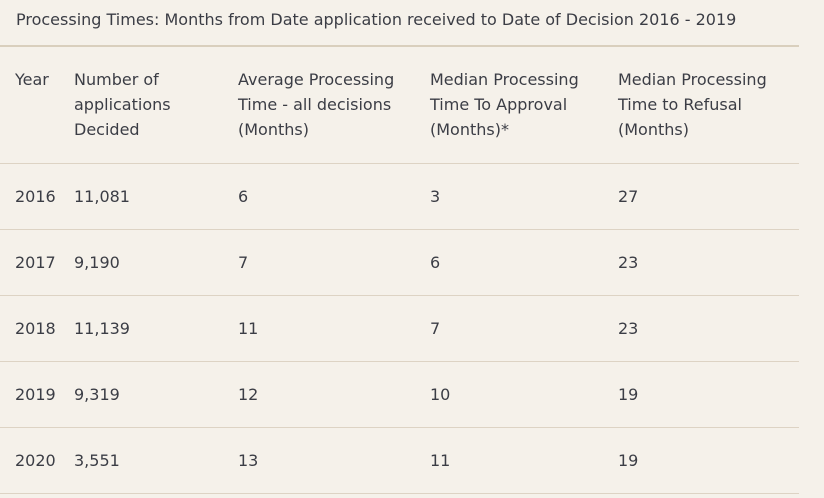  I want to click on table-row: 2017 9,190 7 6 23, so click(399, 262).